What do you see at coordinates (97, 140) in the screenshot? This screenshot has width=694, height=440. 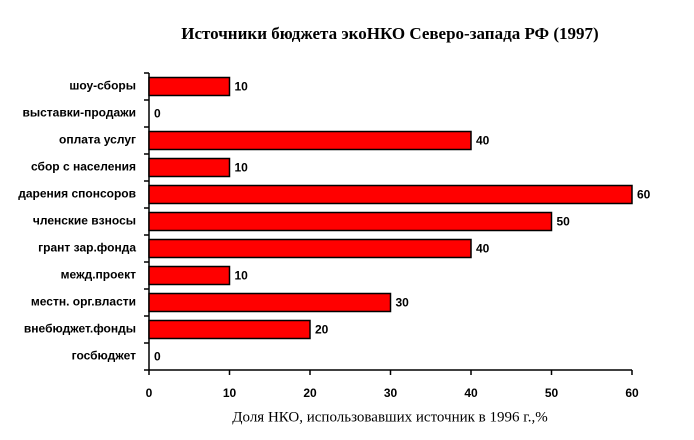 I see `y-tick-label: оплата услуг` at bounding box center [97, 140].